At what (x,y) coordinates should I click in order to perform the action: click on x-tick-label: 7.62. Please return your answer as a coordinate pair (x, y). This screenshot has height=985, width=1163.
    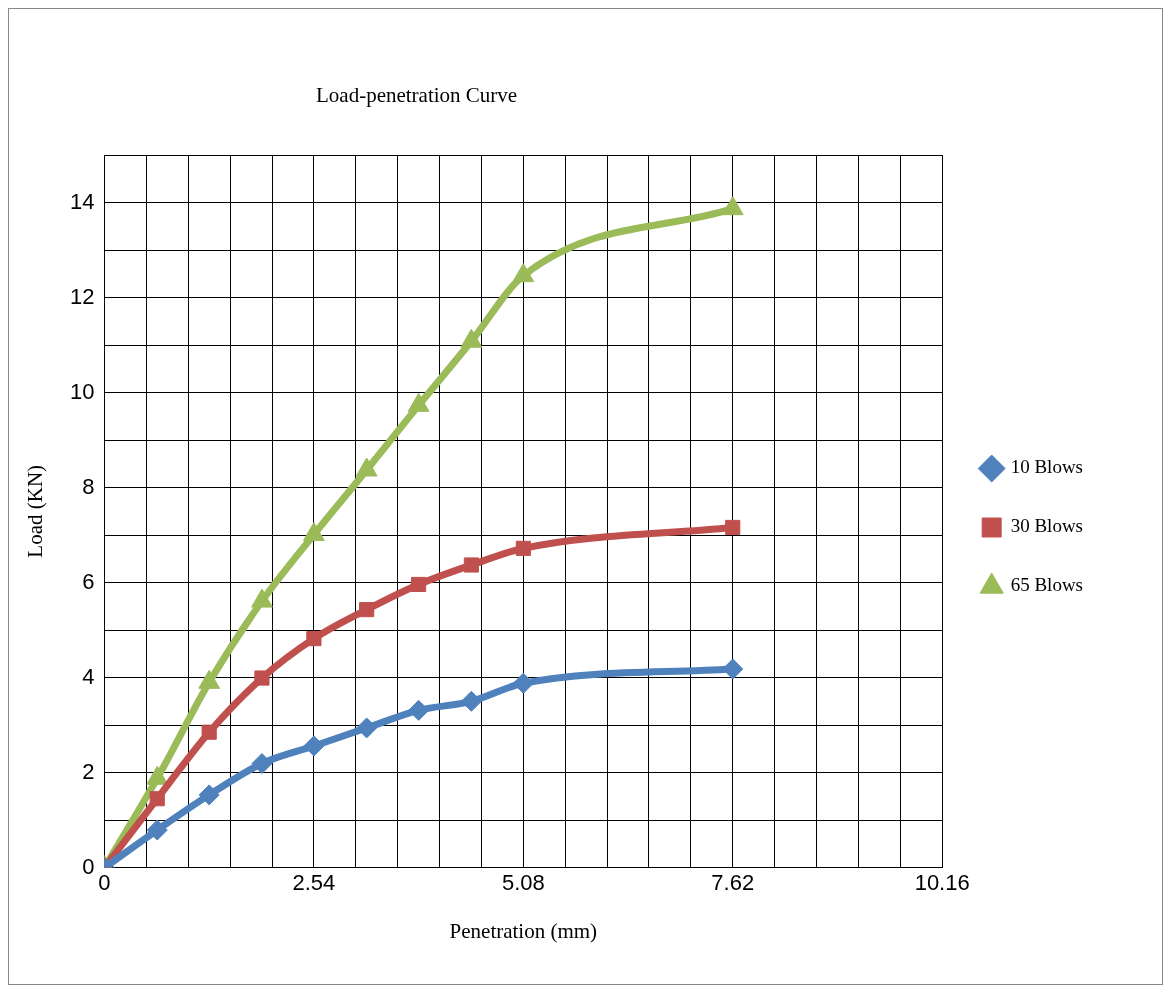
    Looking at the image, I should click on (733, 882).